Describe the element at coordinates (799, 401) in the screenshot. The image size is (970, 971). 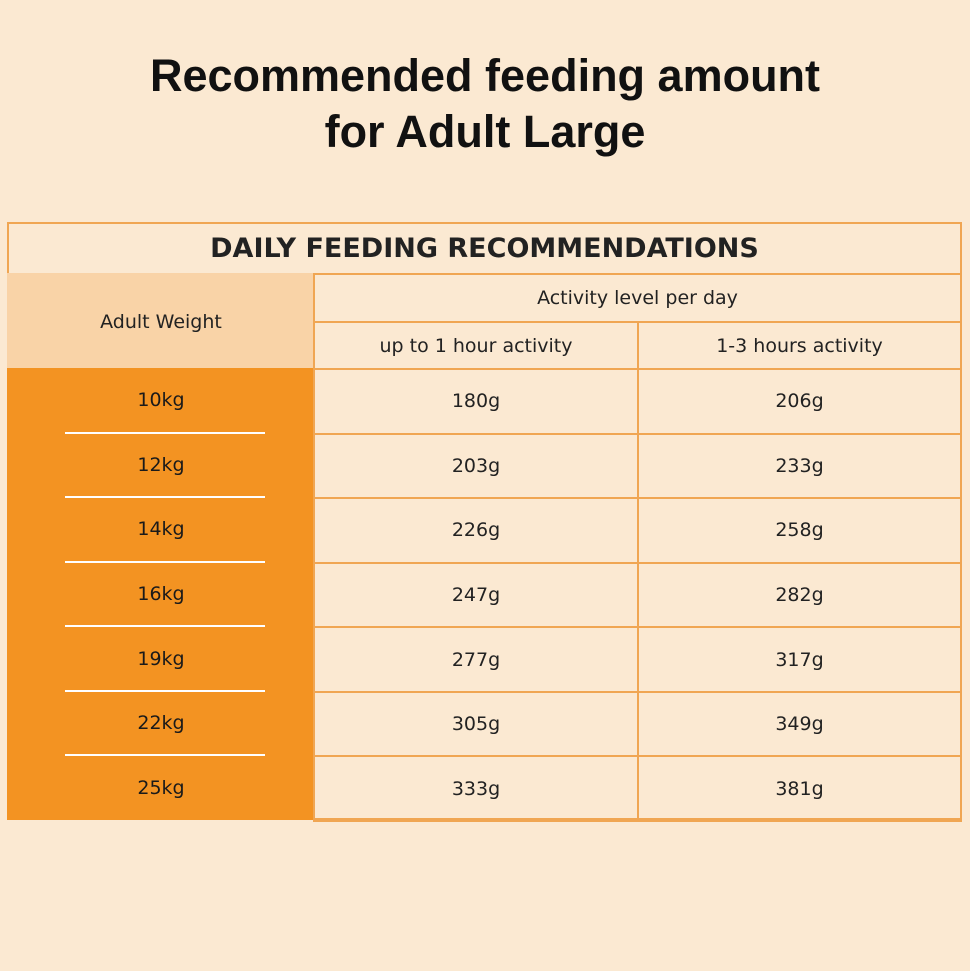
I see `value-cell: 206g` at that location.